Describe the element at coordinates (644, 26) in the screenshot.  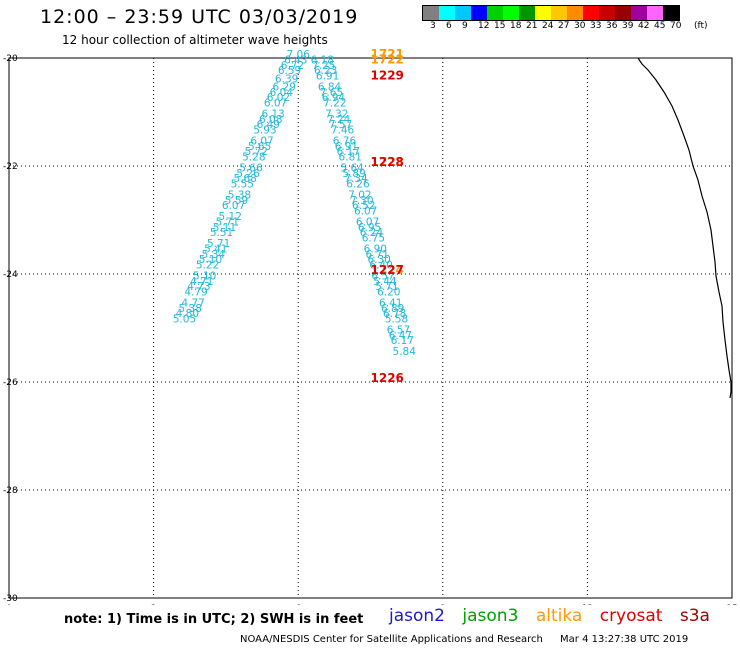
I see `legend-label: 42` at that location.